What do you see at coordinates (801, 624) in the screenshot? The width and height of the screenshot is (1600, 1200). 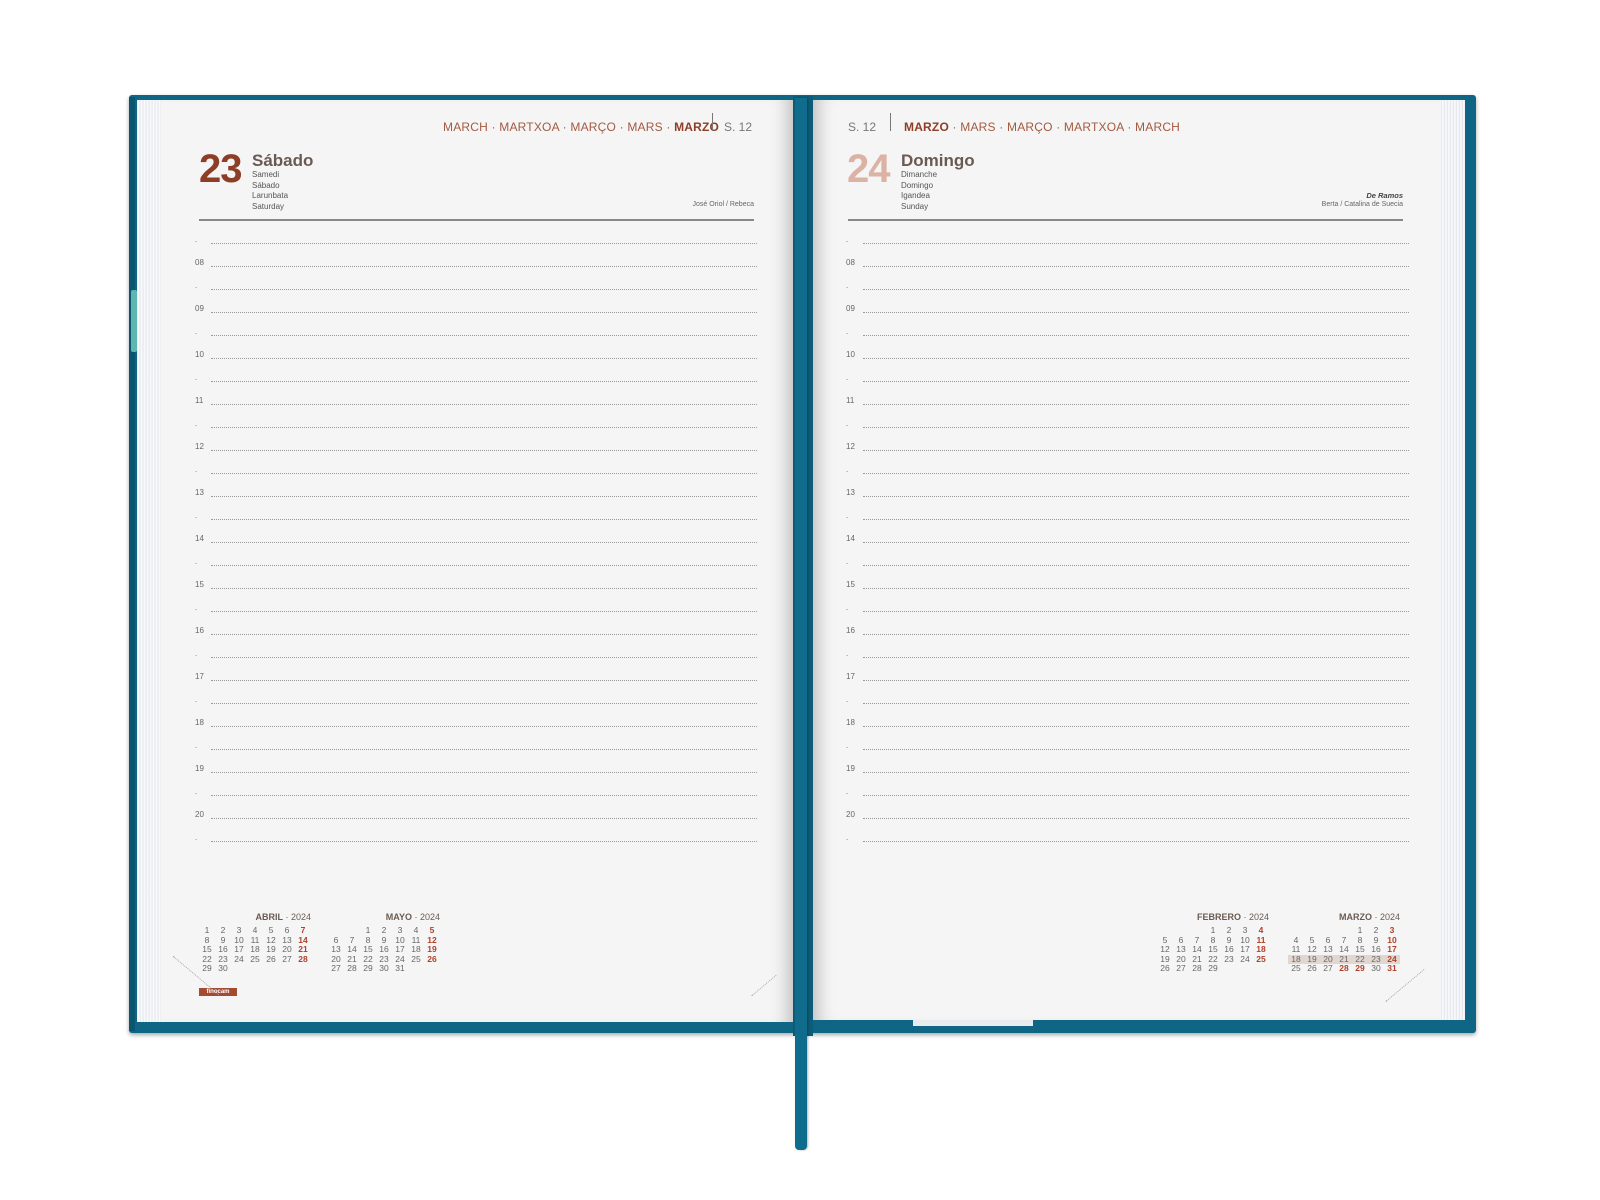 I see `bookmark-ribbon` at bounding box center [801, 624].